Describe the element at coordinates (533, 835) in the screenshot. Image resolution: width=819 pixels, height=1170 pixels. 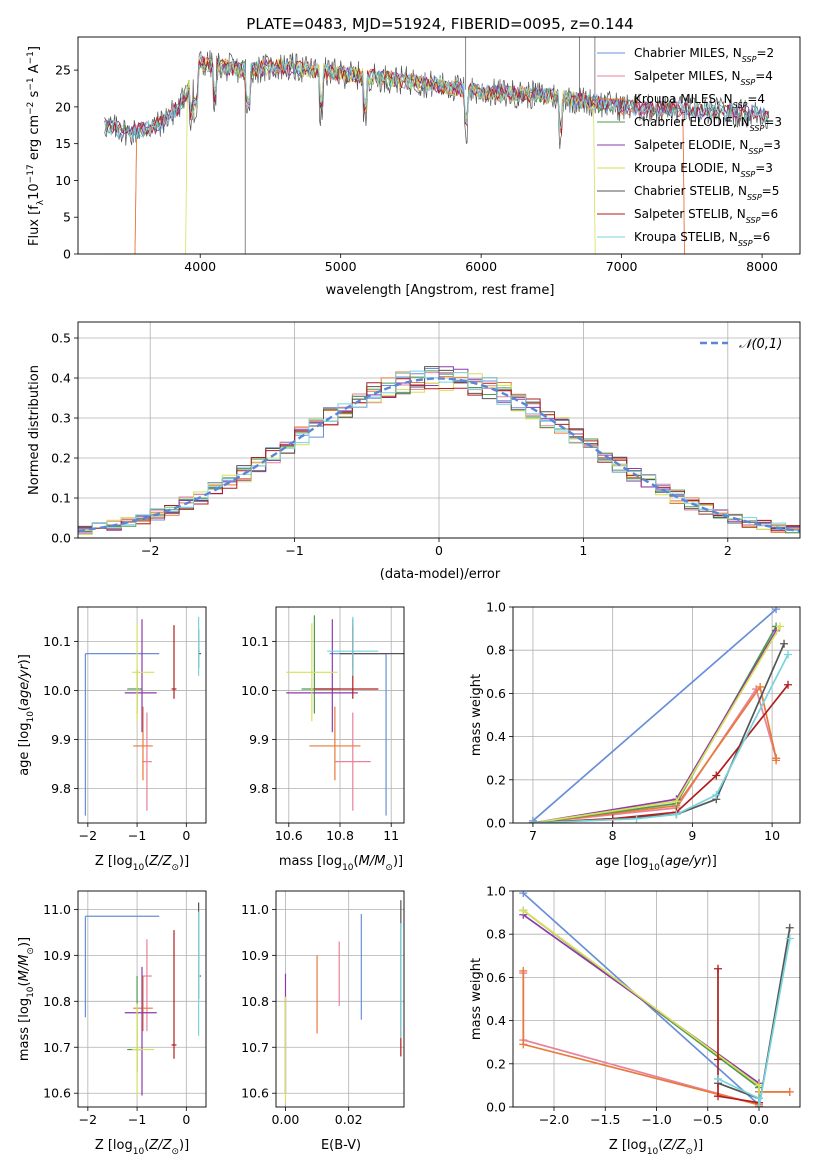
I see `x-tick-label: 7` at that location.